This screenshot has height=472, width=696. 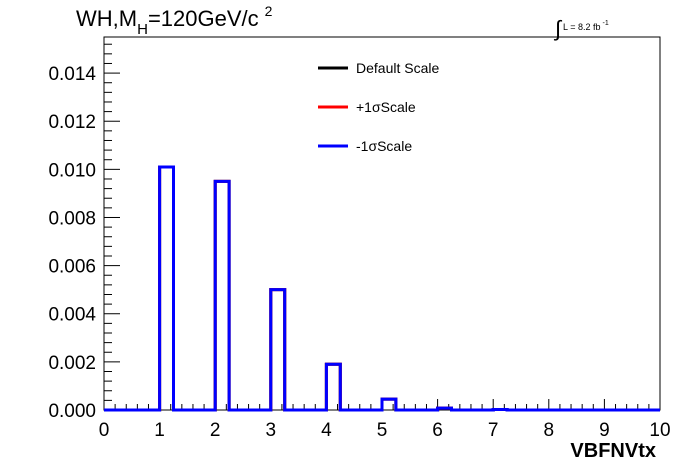 I want to click on x-tick-label: 5, so click(x=382, y=430).